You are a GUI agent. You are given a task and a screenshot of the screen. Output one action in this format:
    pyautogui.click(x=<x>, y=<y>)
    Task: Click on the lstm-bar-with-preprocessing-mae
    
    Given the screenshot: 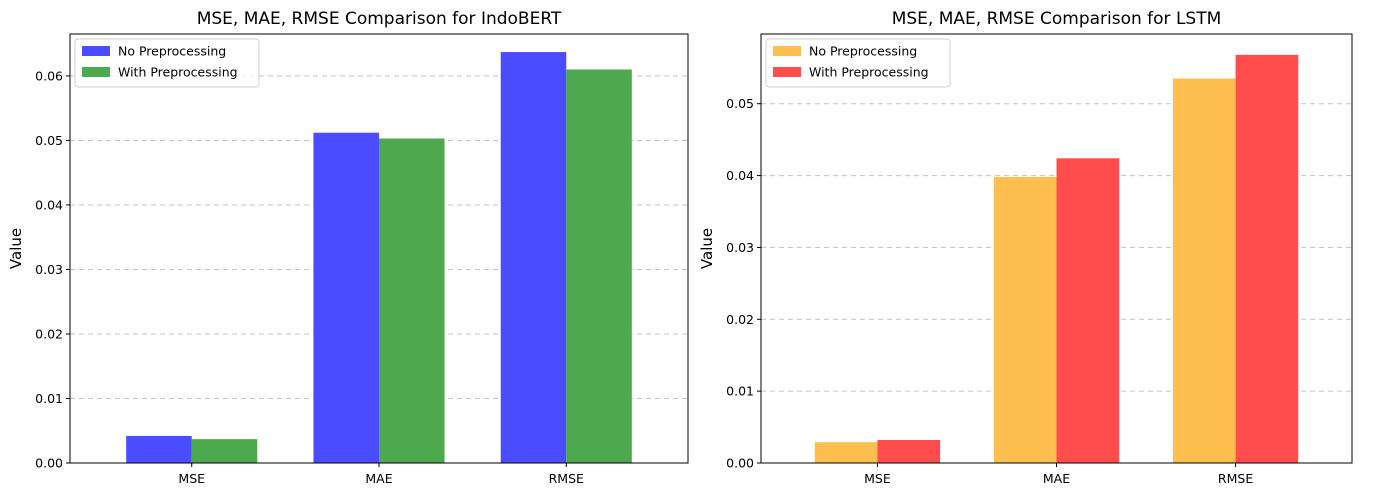 What is the action you would take?
    pyautogui.click(x=1088, y=310)
    